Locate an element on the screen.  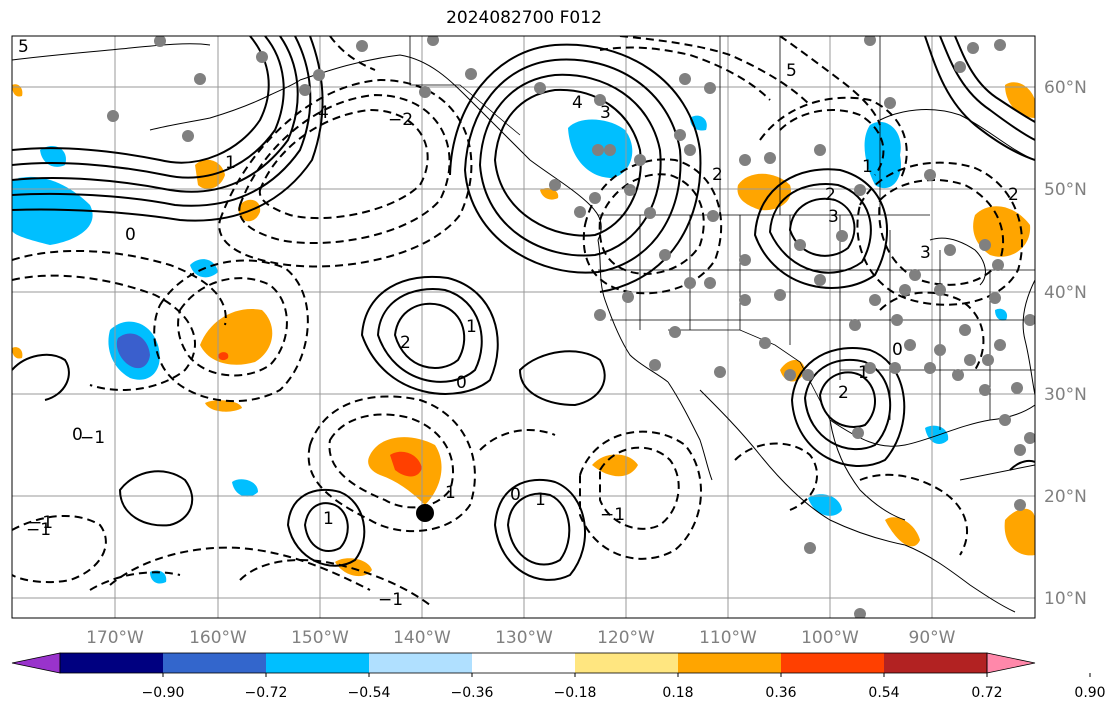
lon-label: 90°W is located at coordinates (932, 638).